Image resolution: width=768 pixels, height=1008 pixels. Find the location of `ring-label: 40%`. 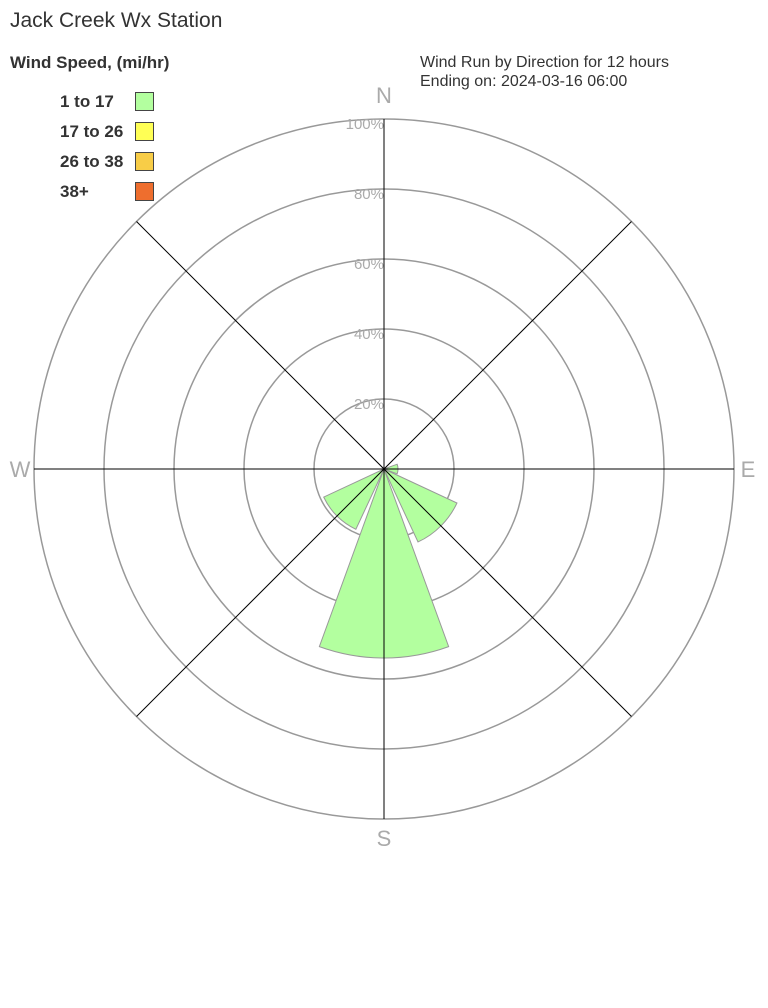

ring-label: 40% is located at coordinates (369, 334).